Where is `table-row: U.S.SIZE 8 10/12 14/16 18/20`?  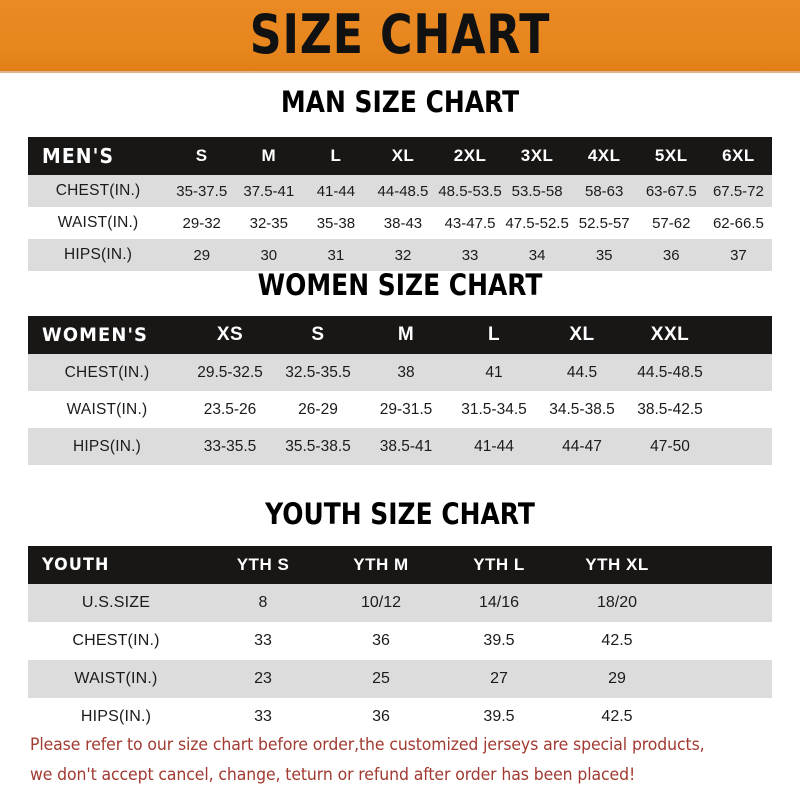 table-row: U.S.SIZE 8 10/12 14/16 18/20 is located at coordinates (400, 603).